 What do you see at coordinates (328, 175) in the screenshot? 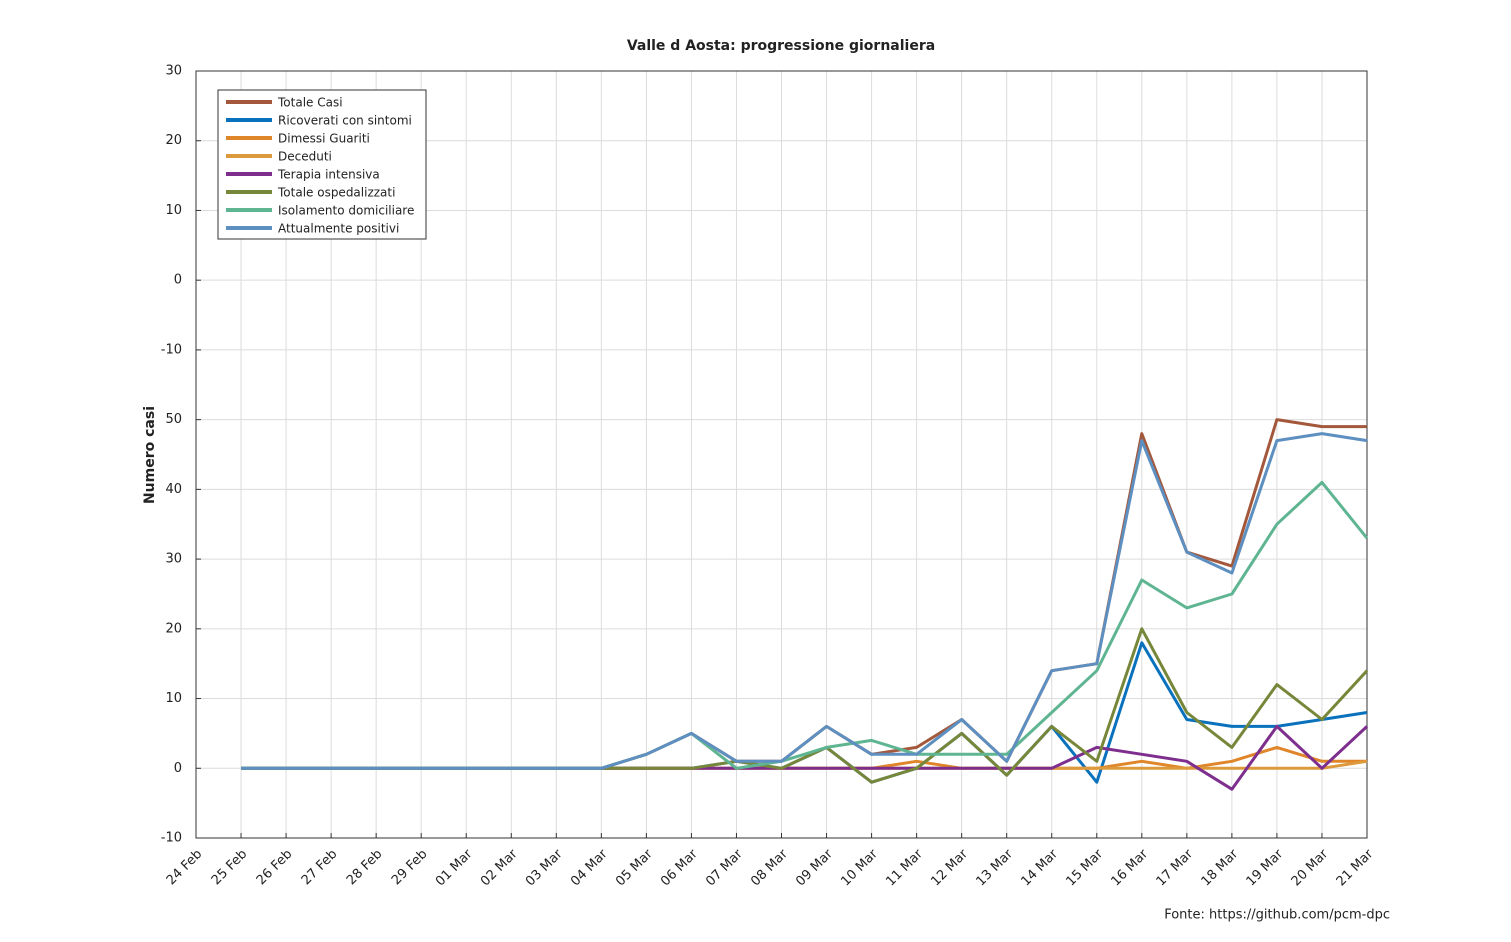
I see `legend-label: Terapia intensiva` at bounding box center [328, 175].